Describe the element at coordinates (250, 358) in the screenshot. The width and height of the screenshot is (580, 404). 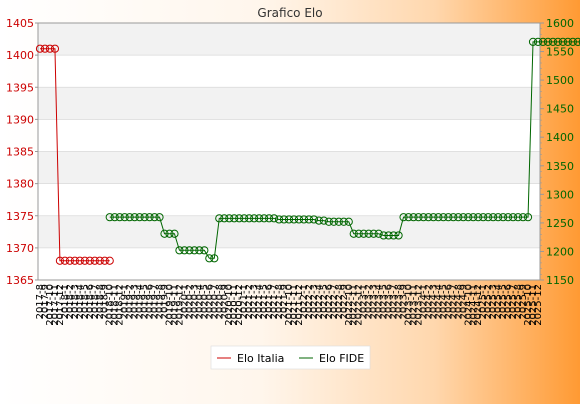
I see `legend-item-elo-italia: Elo Italia` at that location.